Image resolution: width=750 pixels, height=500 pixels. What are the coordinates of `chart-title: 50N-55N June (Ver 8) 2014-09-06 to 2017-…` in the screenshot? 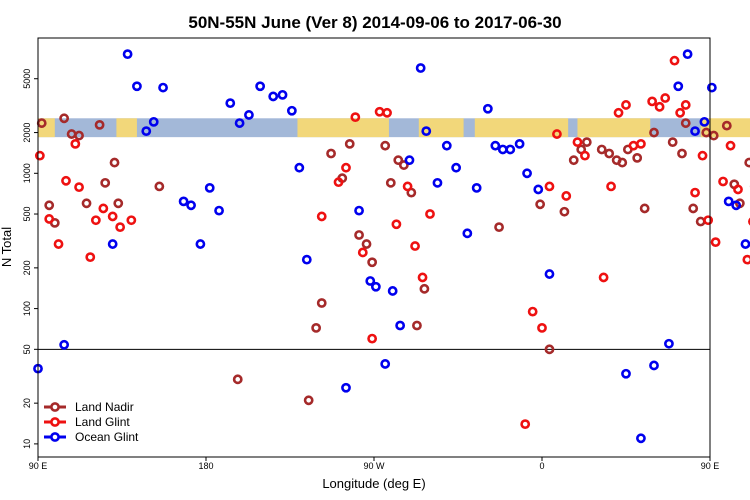 It's located at (374, 22).